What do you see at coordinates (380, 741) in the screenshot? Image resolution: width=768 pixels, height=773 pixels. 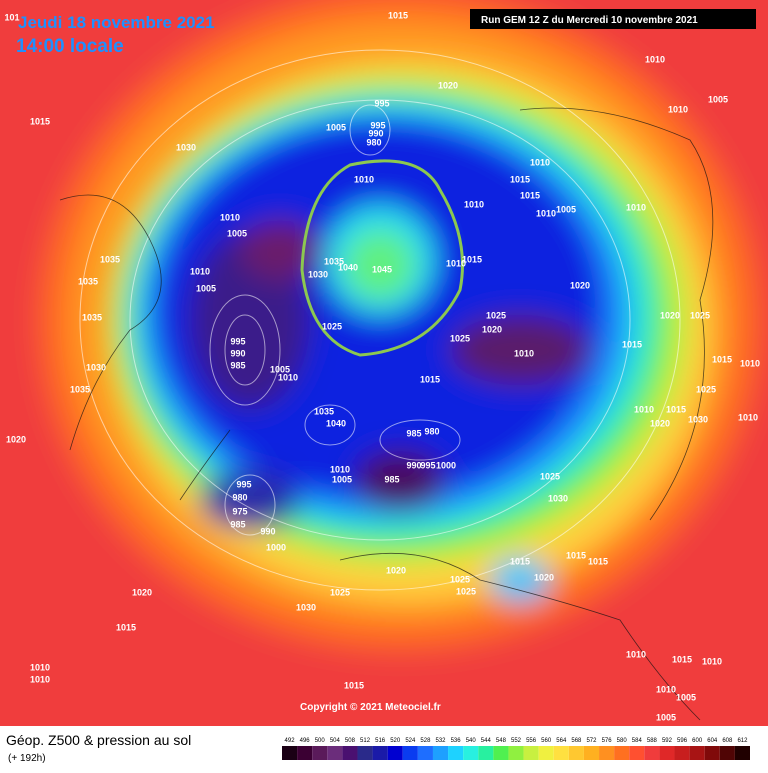 I see `scale-label: 516` at bounding box center [380, 741].